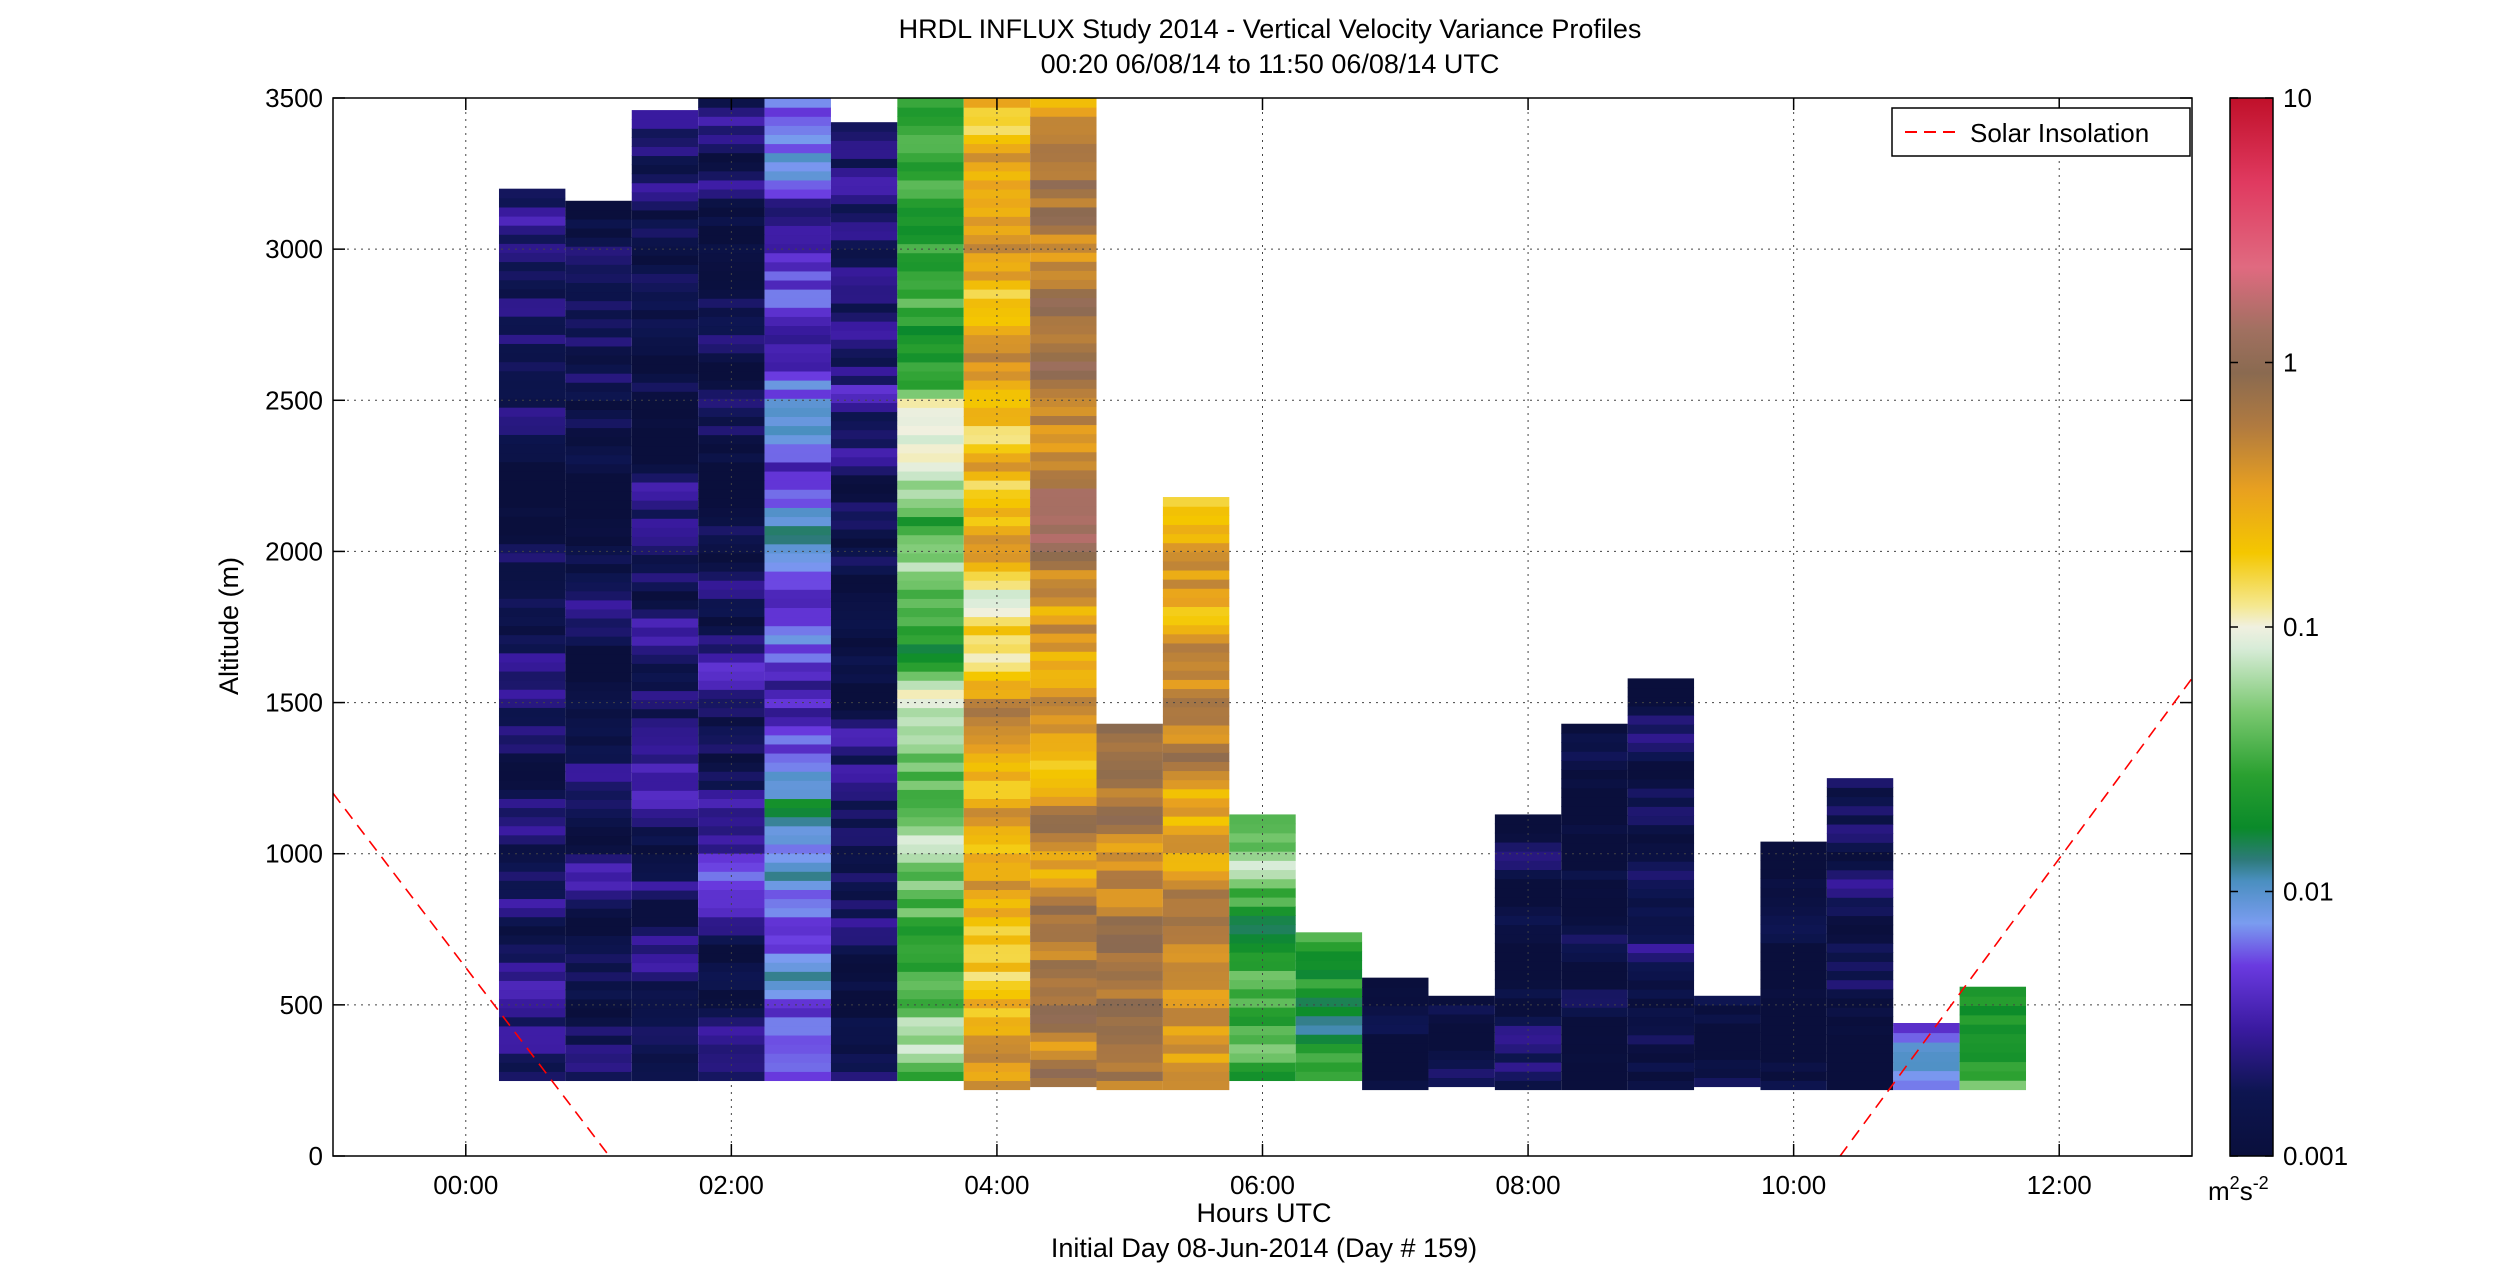  Describe the element at coordinates (2235, 1183) in the screenshot. I see `colorbar-units-exp1: 2` at that location.